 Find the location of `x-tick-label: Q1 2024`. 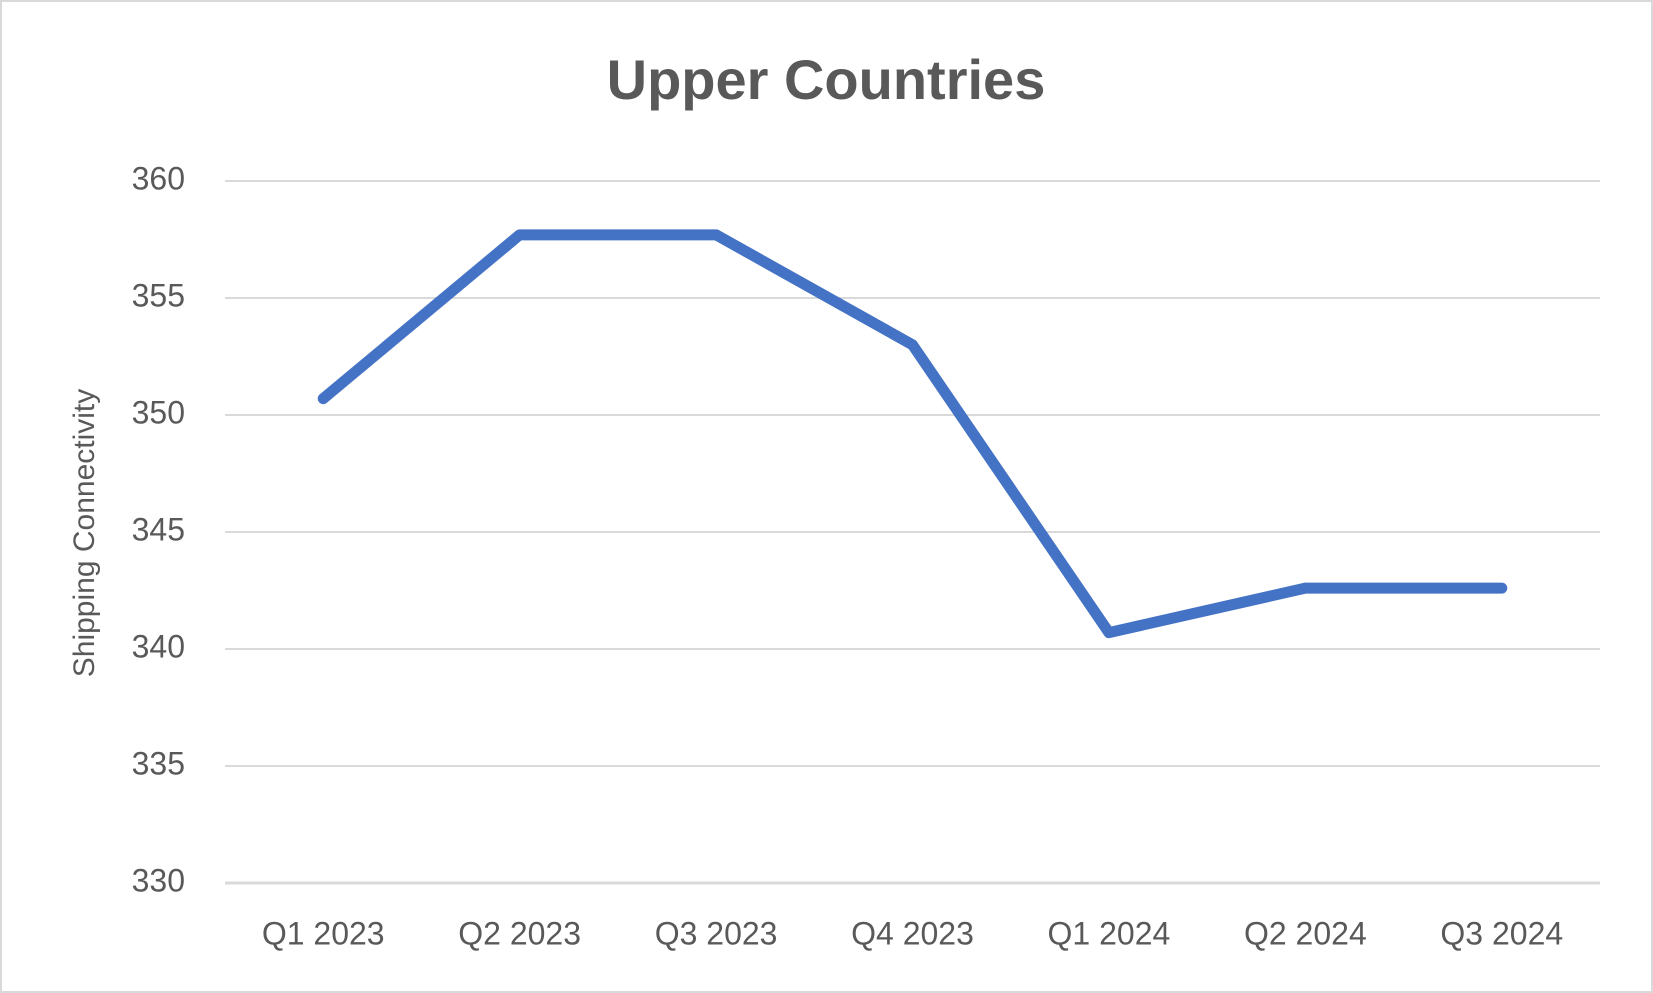

x-tick-label: Q1 2024 is located at coordinates (1109, 933).